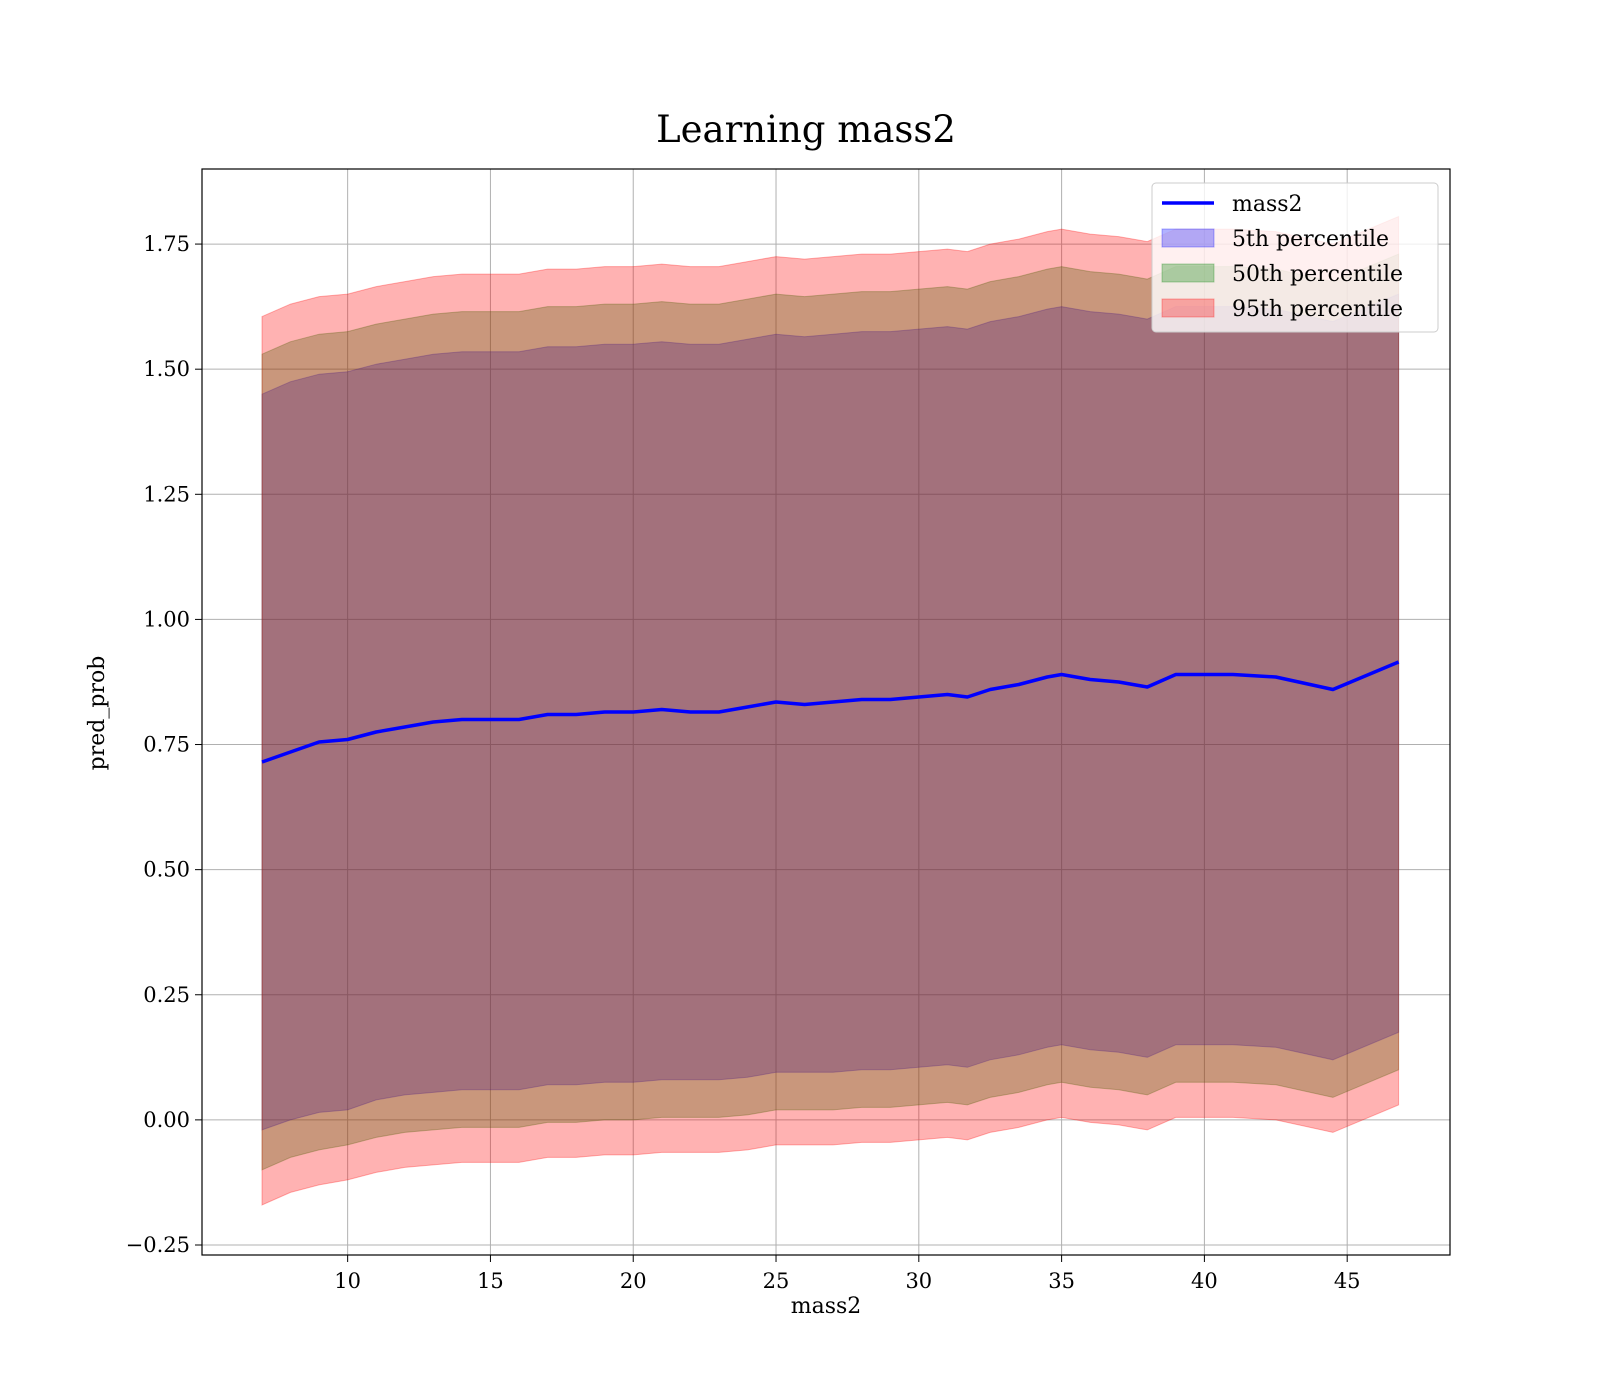  What do you see at coordinates (166, 995) in the screenshot?
I see `y-tick-label: 0.25` at bounding box center [166, 995].